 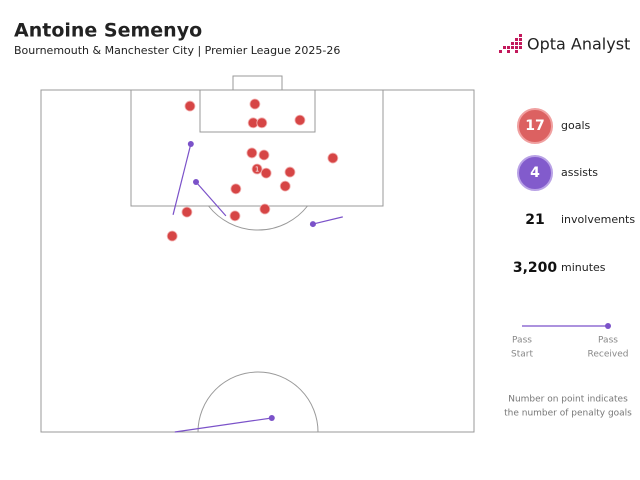 What do you see at coordinates (535, 268) in the screenshot?
I see `stat-value: 3,200` at bounding box center [535, 268].